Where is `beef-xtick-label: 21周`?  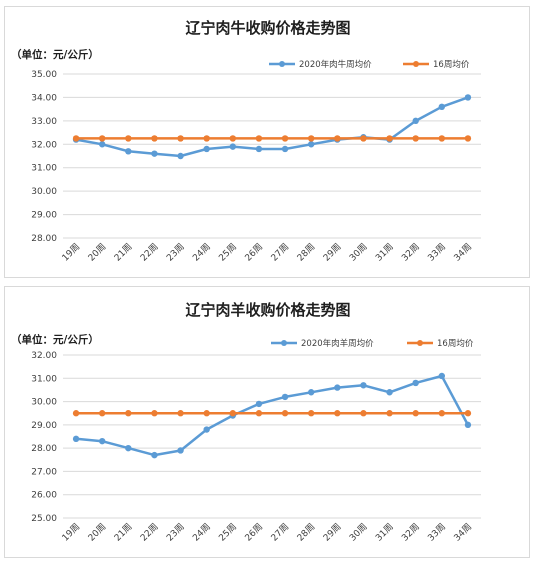 beef-xtick-label: 21周 is located at coordinates (123, 252).